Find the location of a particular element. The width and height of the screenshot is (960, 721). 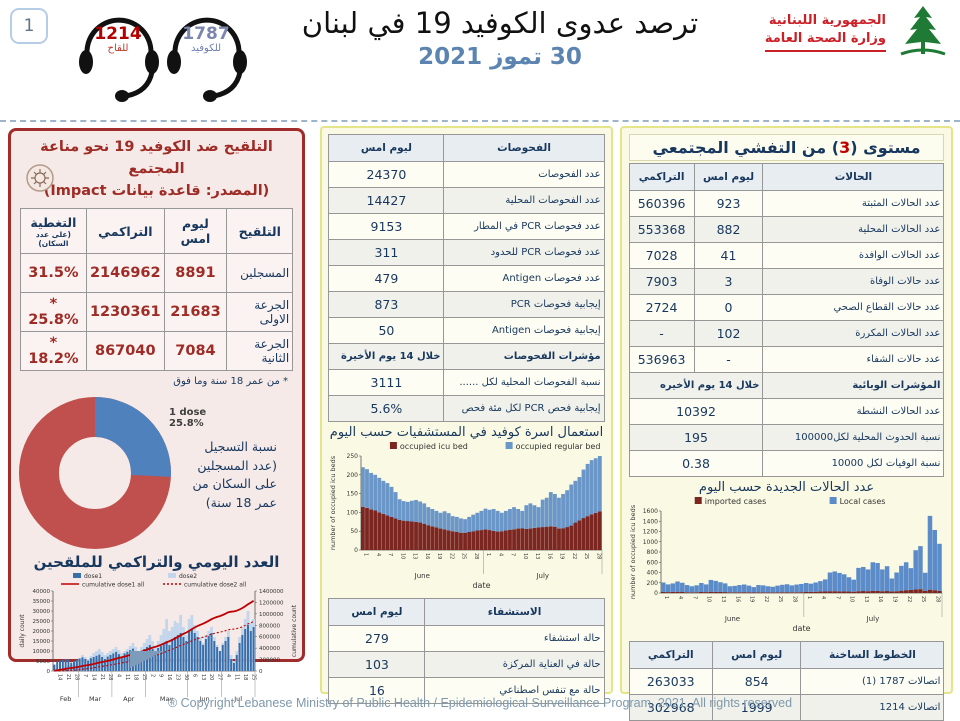

table-row: إيجابية فحص PCR لكل مئة فحص 5.6% is located at coordinates (466, 408).